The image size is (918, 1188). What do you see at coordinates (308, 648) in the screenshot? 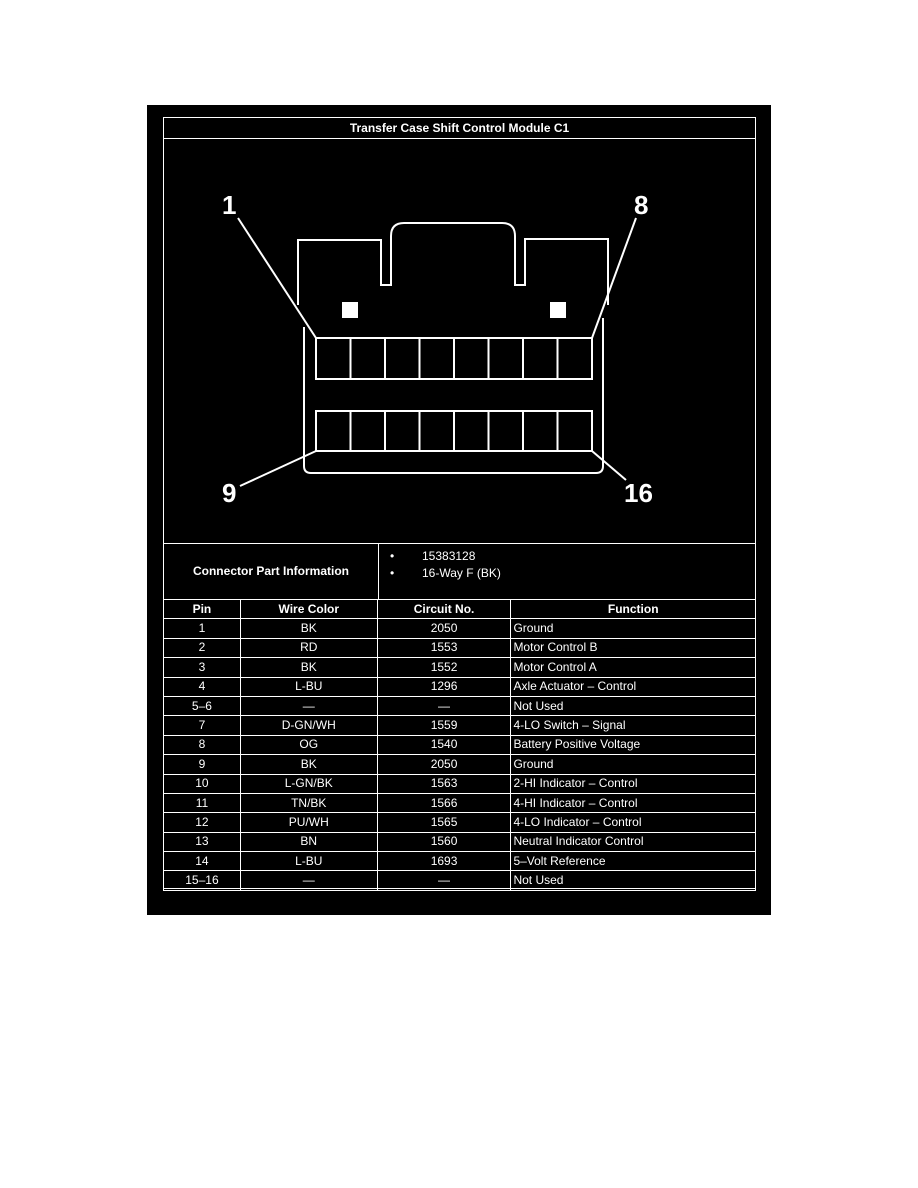
I see `cell-wire-color: RD` at bounding box center [308, 648].